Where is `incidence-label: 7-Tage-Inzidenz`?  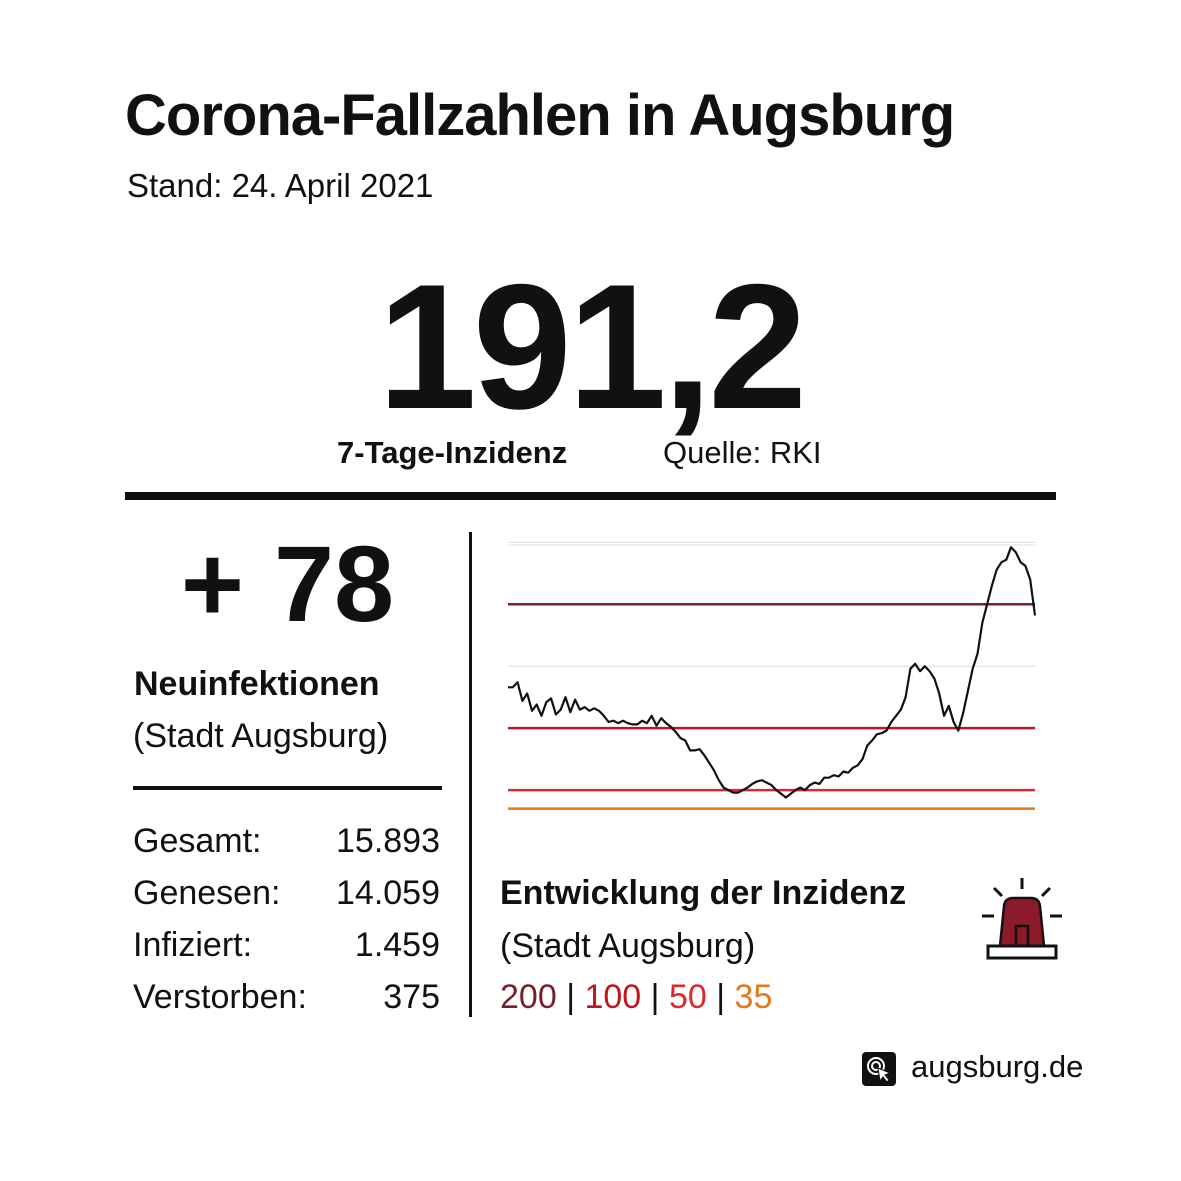 incidence-label: 7-Tage-Inzidenz is located at coordinates (452, 452).